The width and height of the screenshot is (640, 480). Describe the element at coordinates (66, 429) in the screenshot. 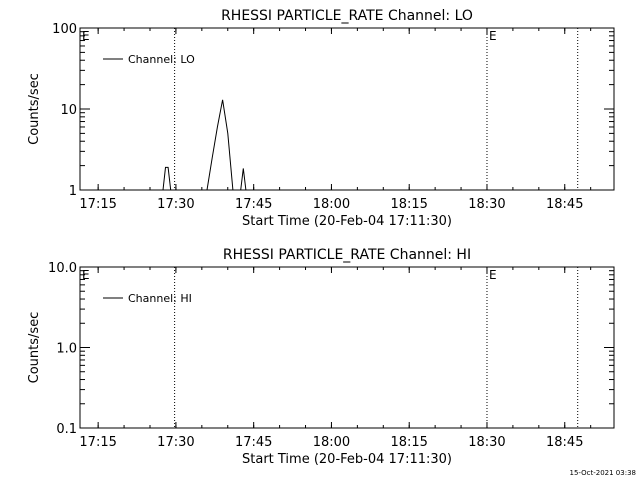

I see `y-tick-label: 0.1` at that location.